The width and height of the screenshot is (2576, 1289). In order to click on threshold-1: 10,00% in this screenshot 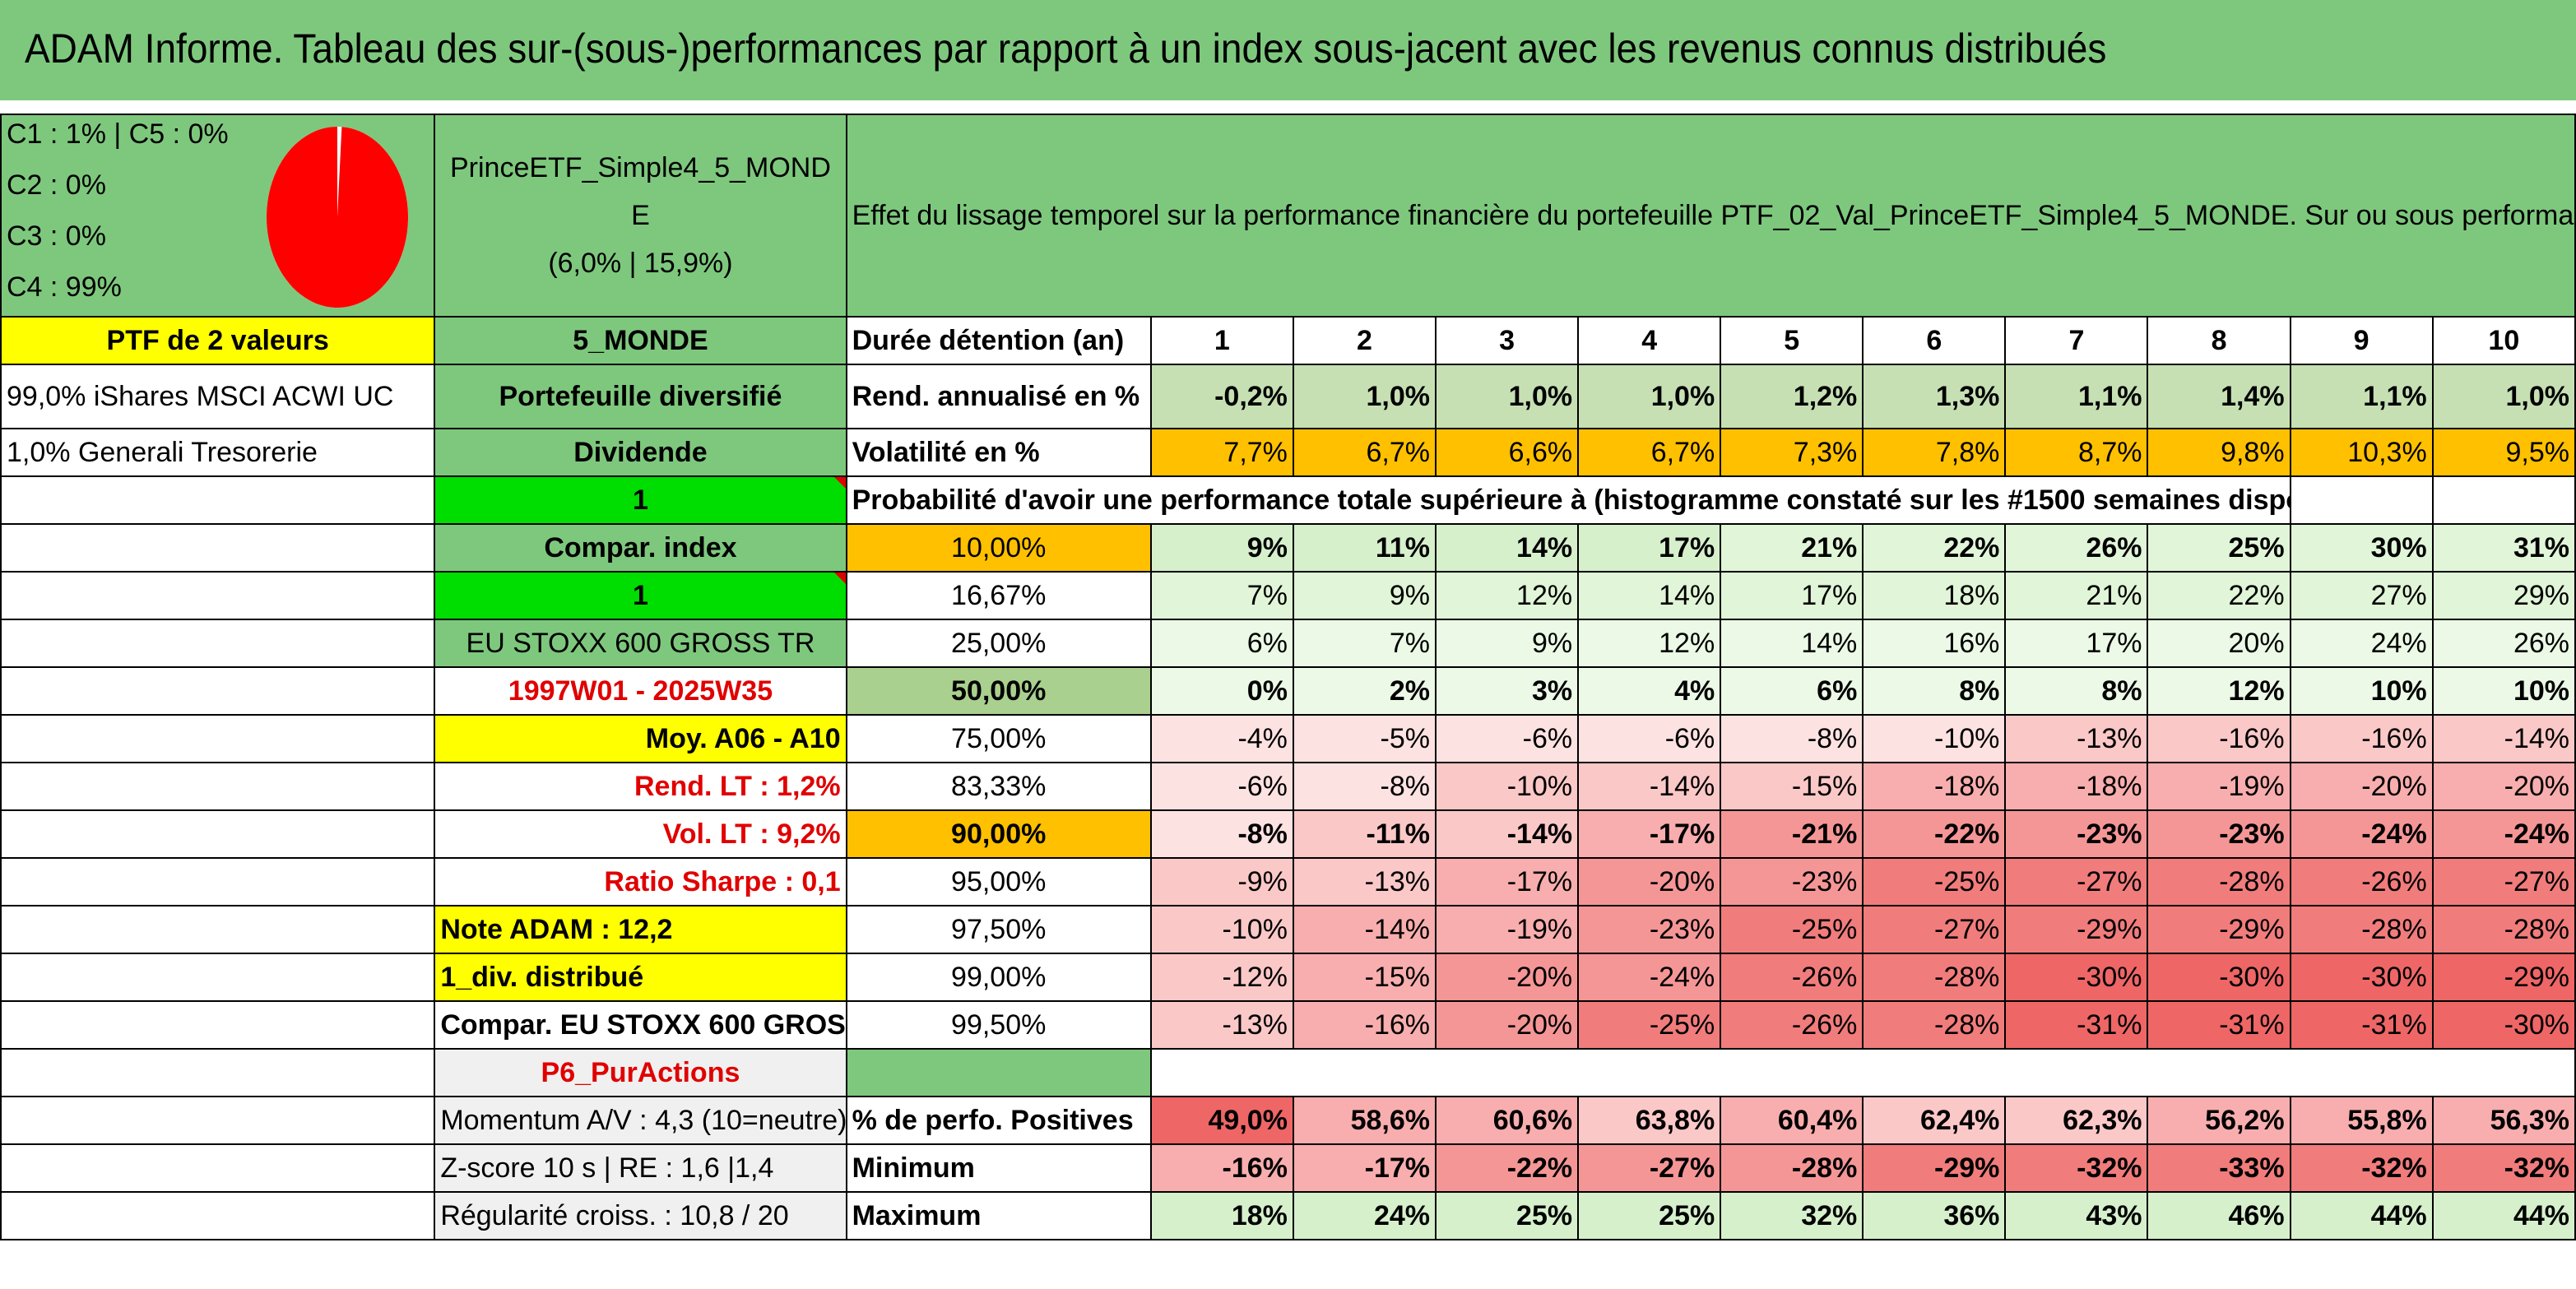, I will do `click(998, 548)`.